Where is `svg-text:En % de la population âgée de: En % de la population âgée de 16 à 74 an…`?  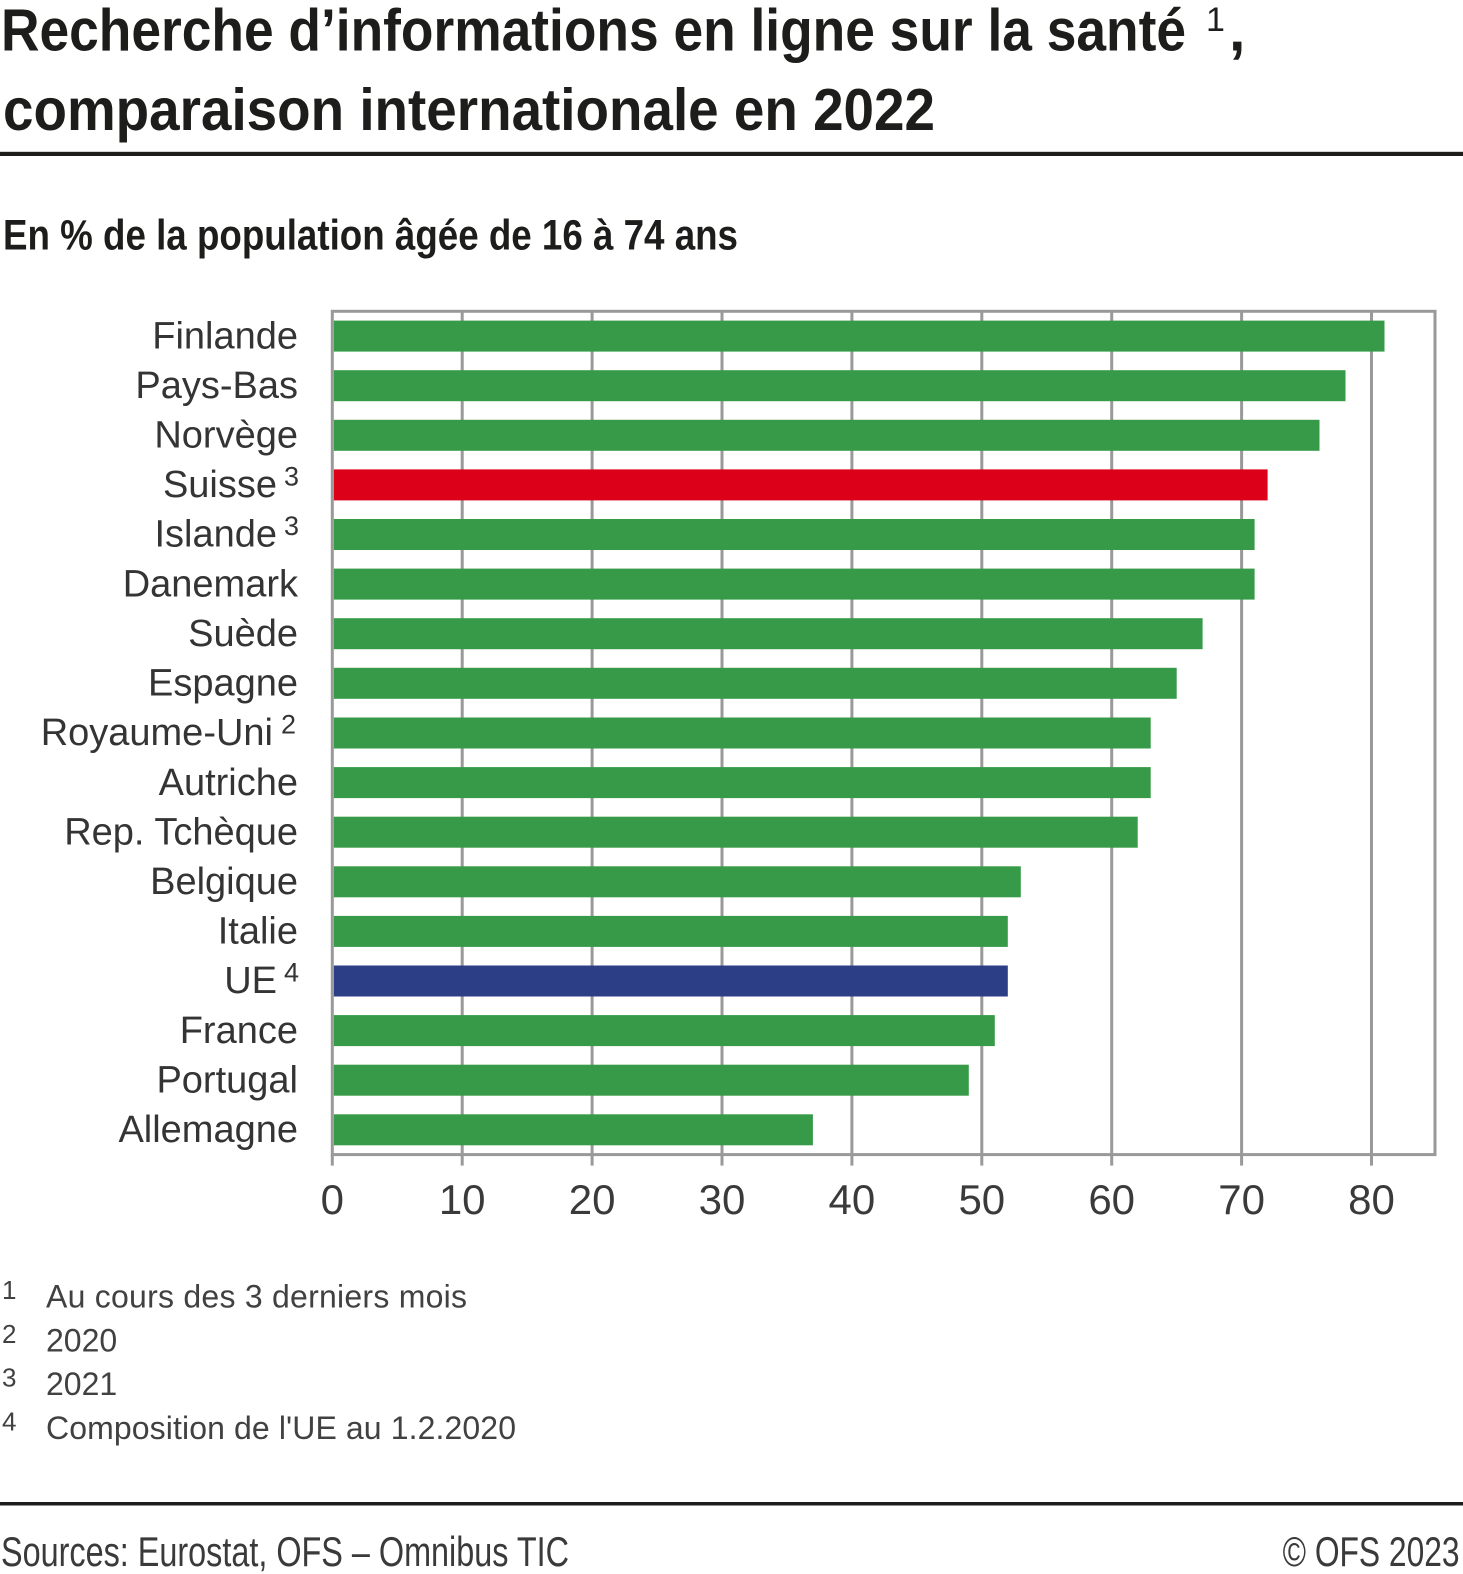
svg-text:En % de la population âgée de: En % de la population âgée de 16 à 74 an… is located at coordinates (370, 236).